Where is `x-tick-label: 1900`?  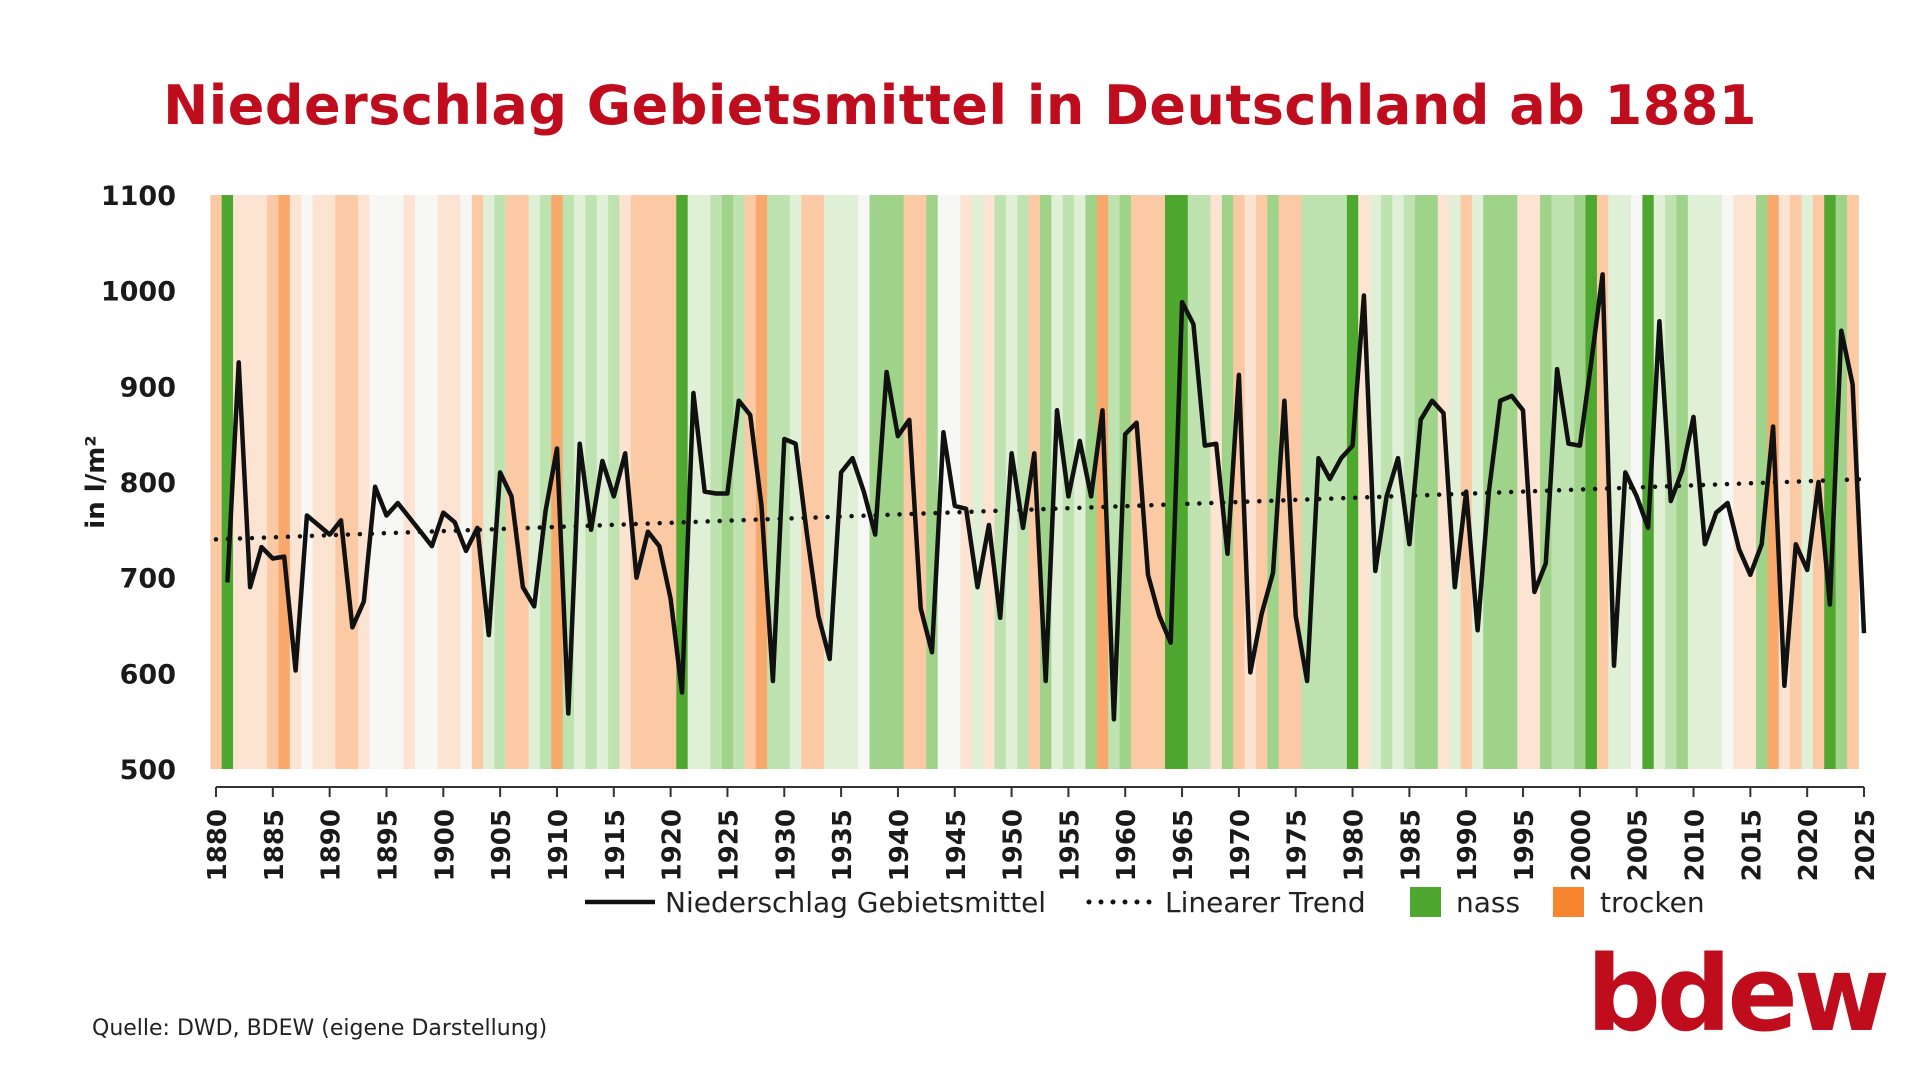 x-tick-label: 1900 is located at coordinates (445, 845).